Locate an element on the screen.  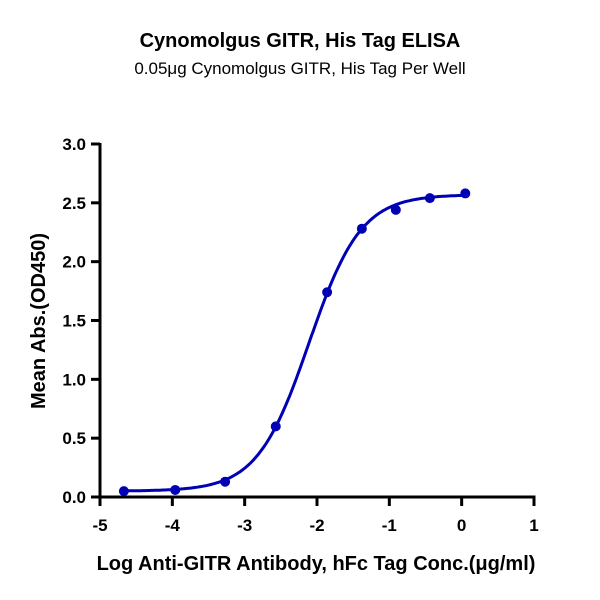
y-tick-label: 2.5 is located at coordinates (74, 203).